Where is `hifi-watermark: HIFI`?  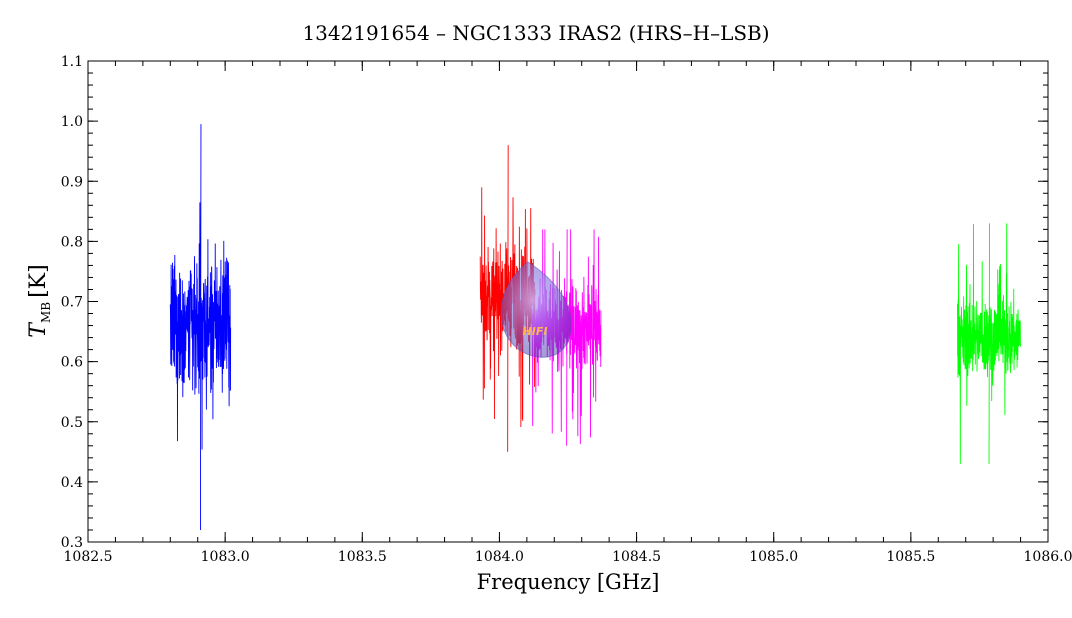
hifi-watermark: HIFI is located at coordinates (536, 309).